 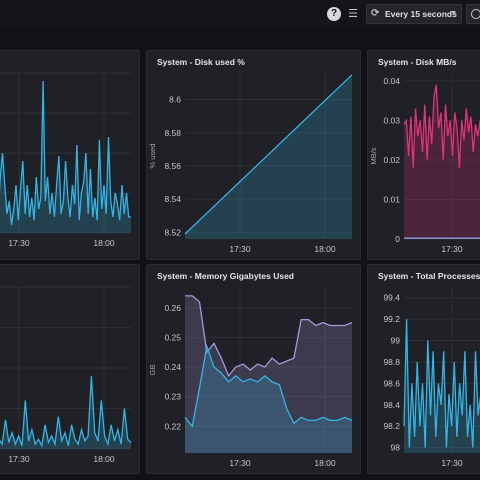 I want to click on refresh-picker-button: ⟳ Every 15 seconds ▼, so click(x=414, y=14).